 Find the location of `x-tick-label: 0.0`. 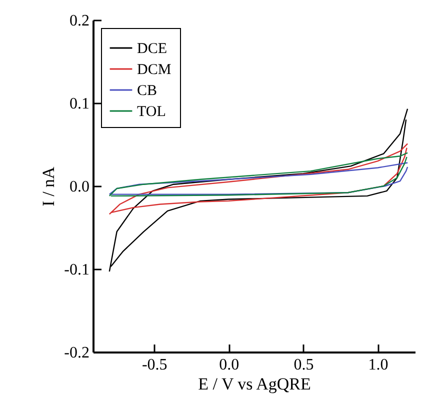

x-tick-label: 0.0 is located at coordinates (229, 365).